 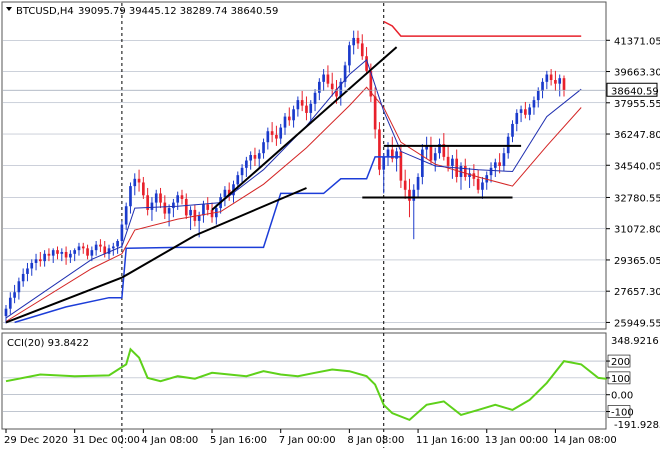 What do you see at coordinates (637, 230) in the screenshot?
I see `price-tick-label: 31072.80` at bounding box center [637, 230].